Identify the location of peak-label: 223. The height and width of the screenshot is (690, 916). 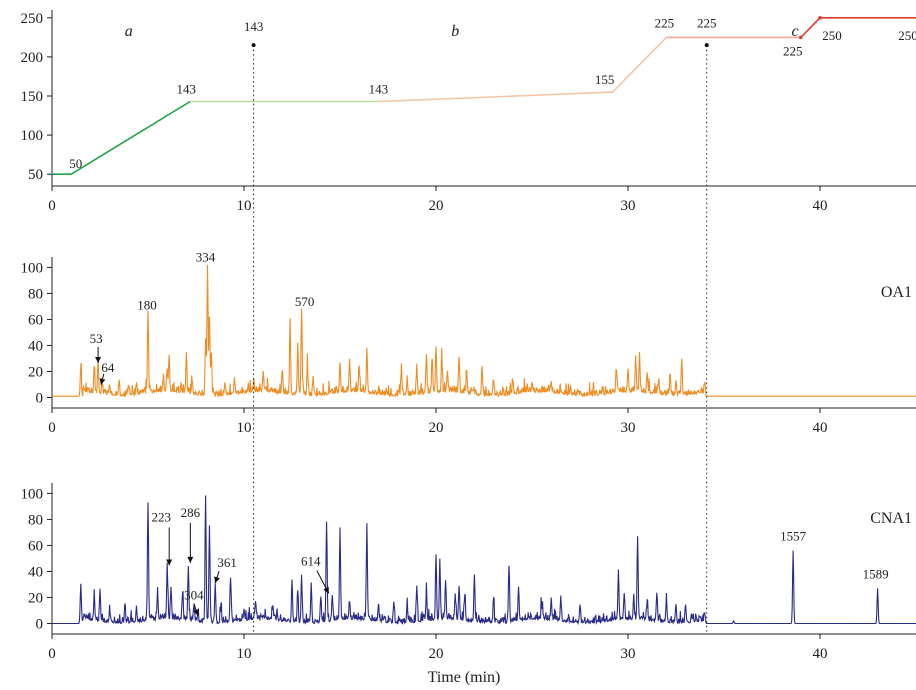
(161, 516).